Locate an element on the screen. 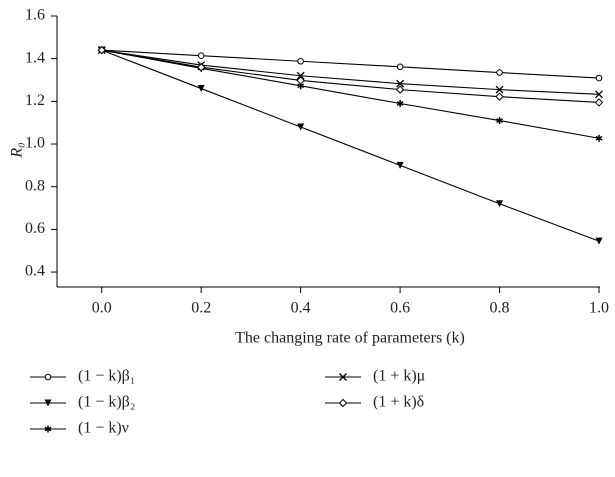  y-tick-label: 0.6 is located at coordinates (35, 228).